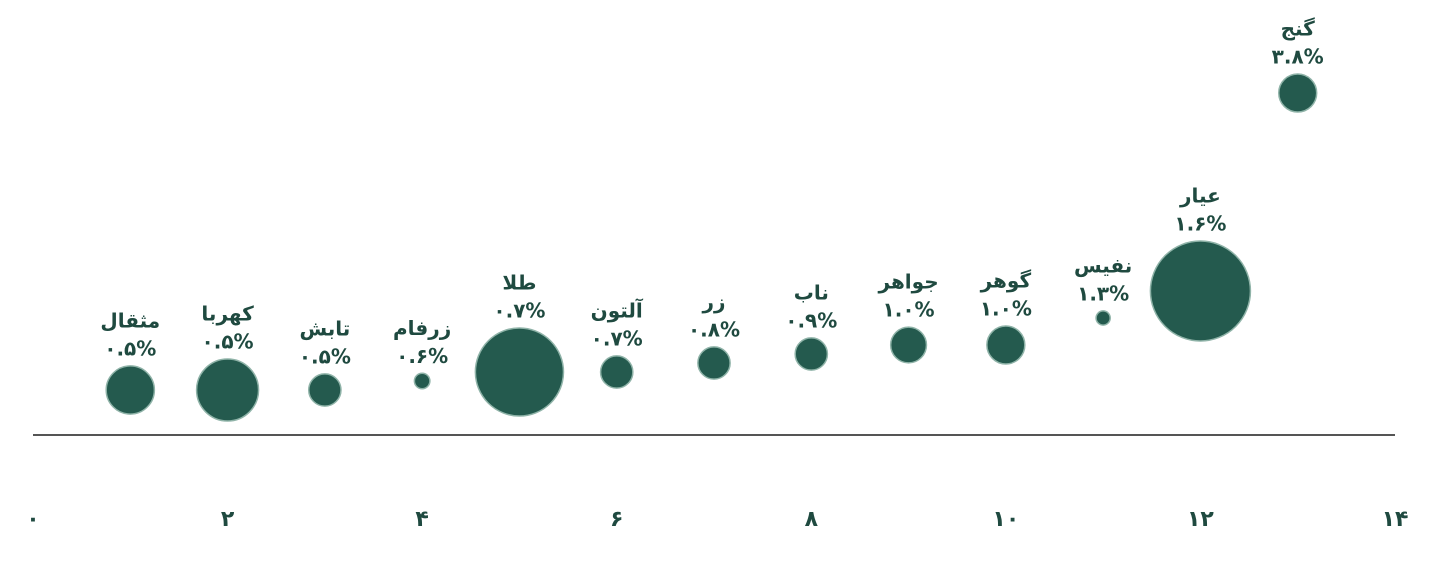 This screenshot has width=1442, height=564. I want to click on point-label: ناب, so click(811, 292).